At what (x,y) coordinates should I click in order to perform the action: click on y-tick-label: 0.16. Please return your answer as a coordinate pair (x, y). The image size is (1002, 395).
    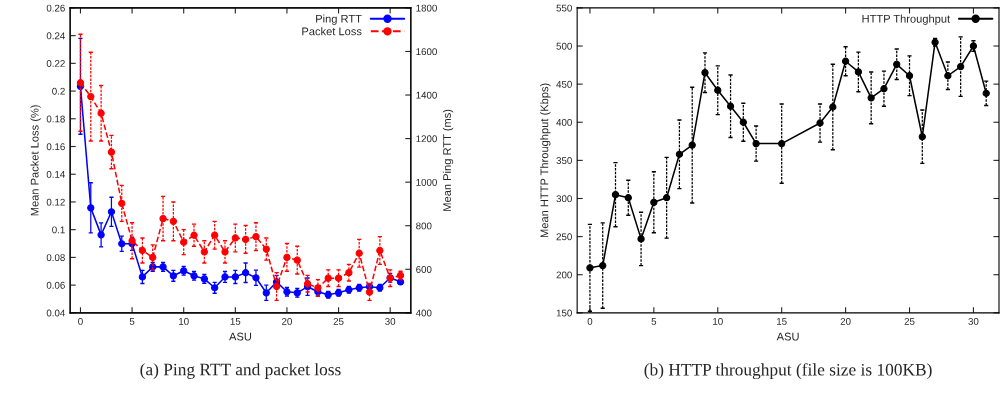
    Looking at the image, I should click on (55, 147).